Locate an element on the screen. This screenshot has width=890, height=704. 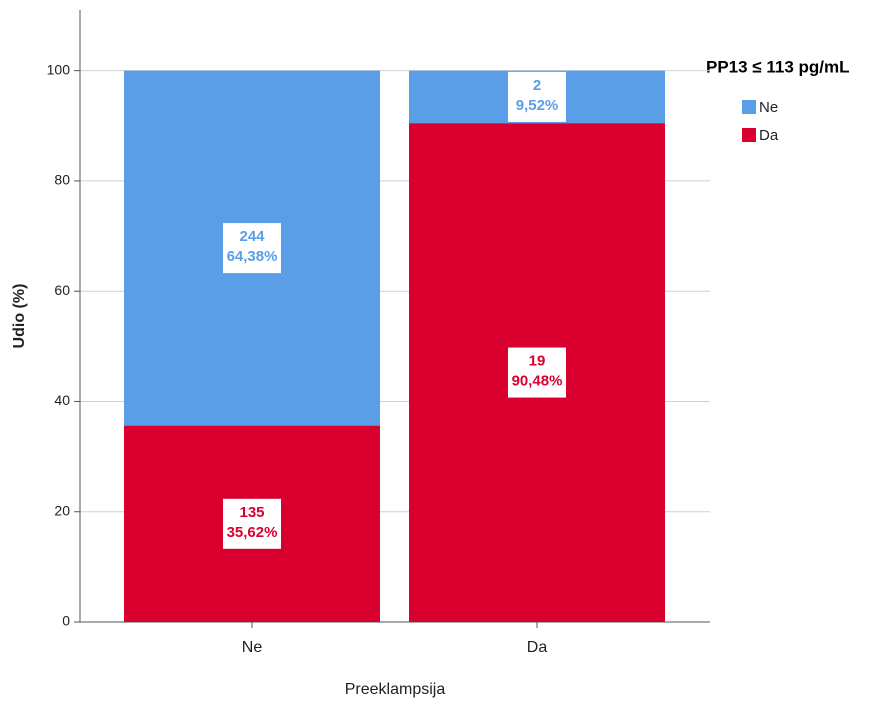
y-tick-label: 20 is located at coordinates (62, 510).